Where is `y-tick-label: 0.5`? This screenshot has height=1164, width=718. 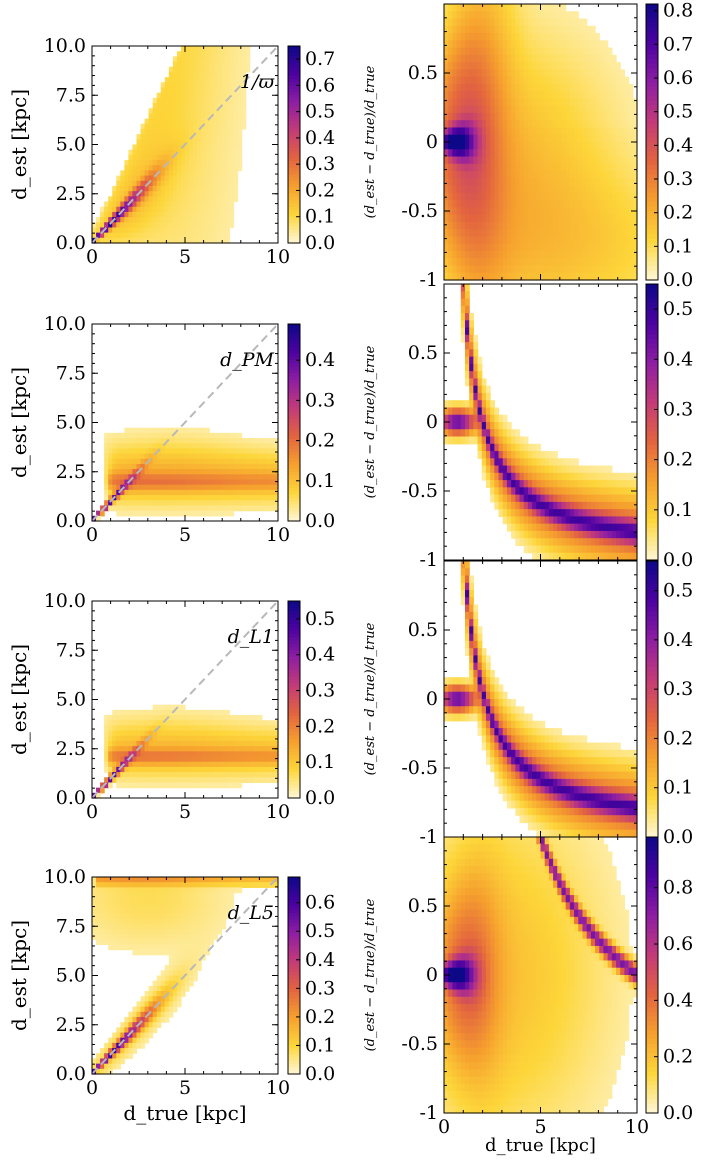
y-tick-label: 0.5 is located at coordinates (423, 73).